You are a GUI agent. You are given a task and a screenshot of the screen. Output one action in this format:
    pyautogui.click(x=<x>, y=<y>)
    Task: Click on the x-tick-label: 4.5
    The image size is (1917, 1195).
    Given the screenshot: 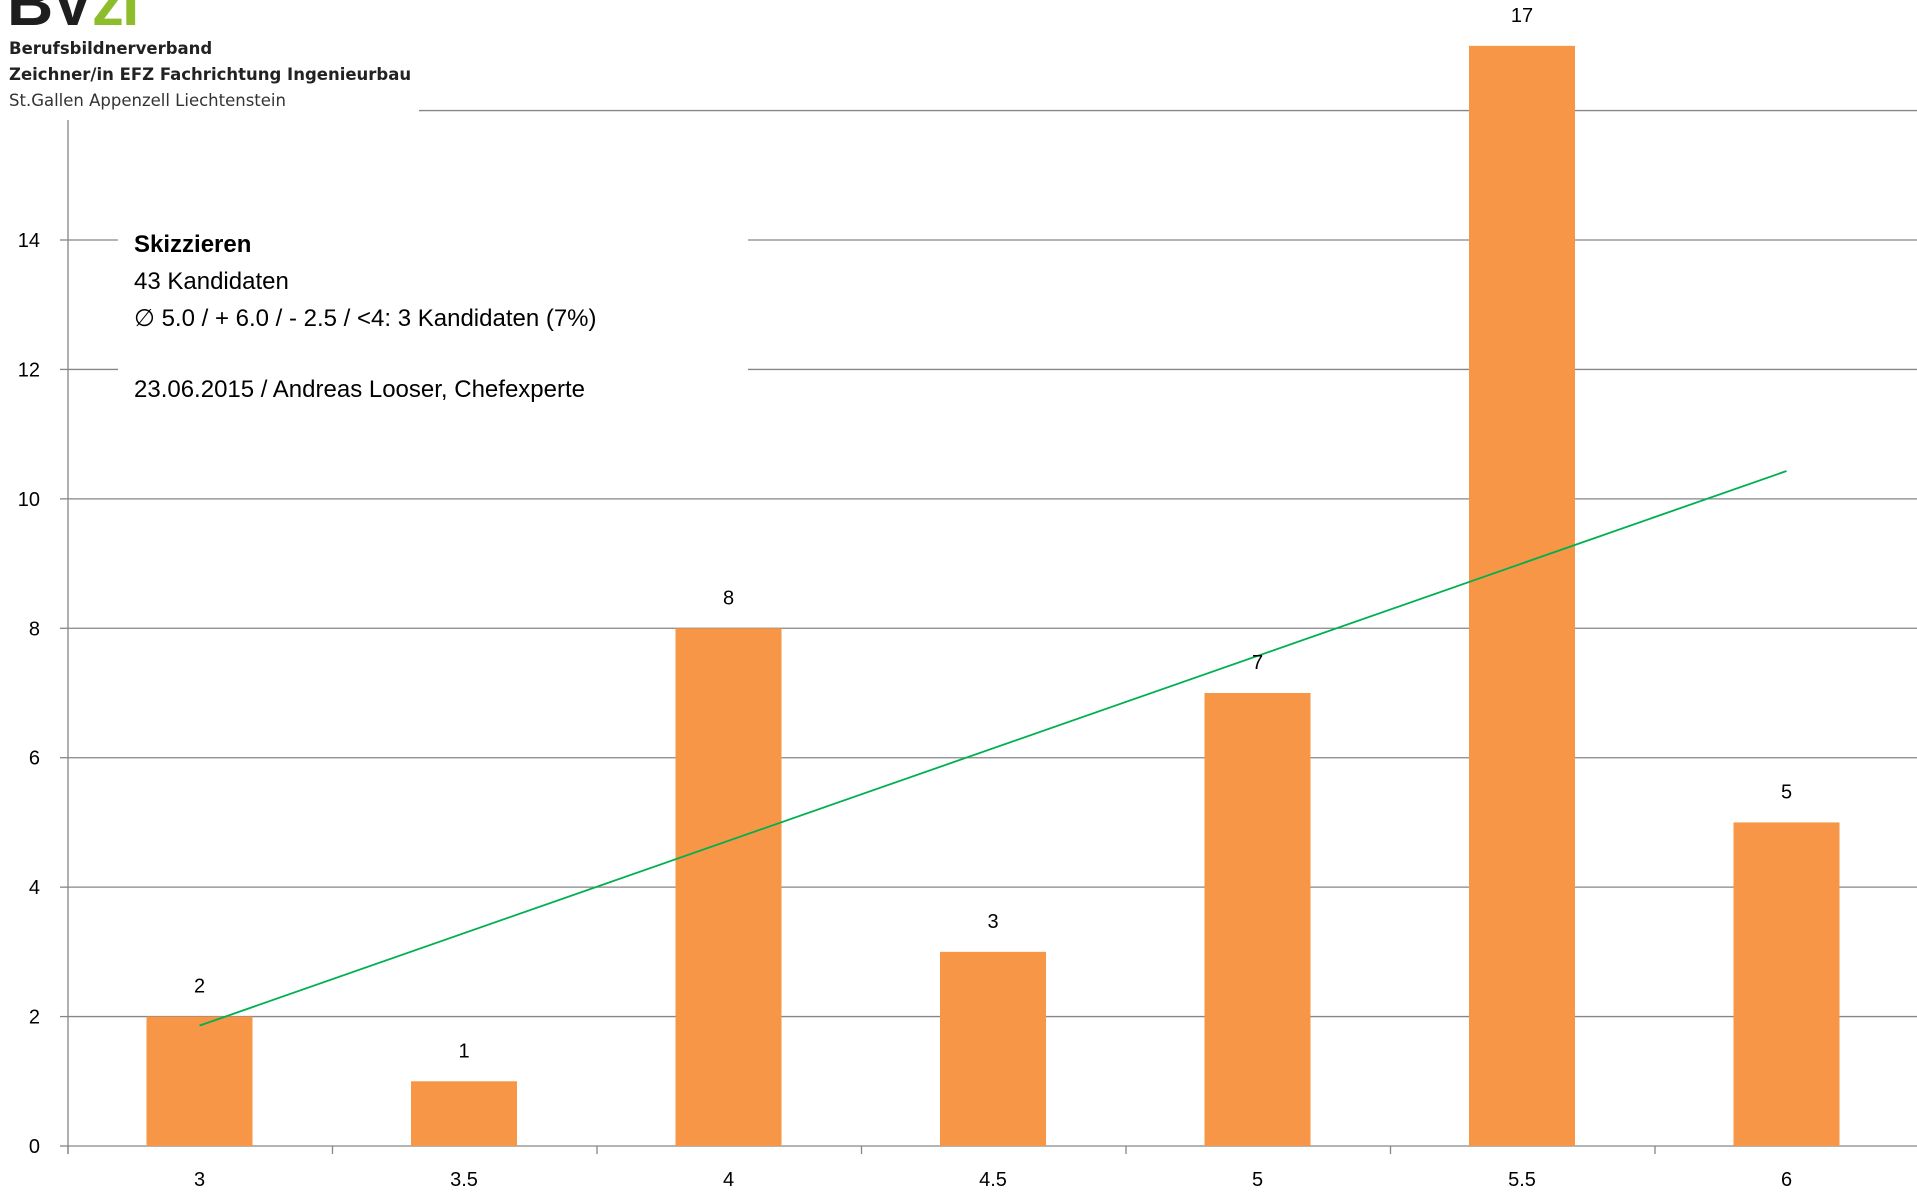 What is the action you would take?
    pyautogui.click(x=993, y=1180)
    